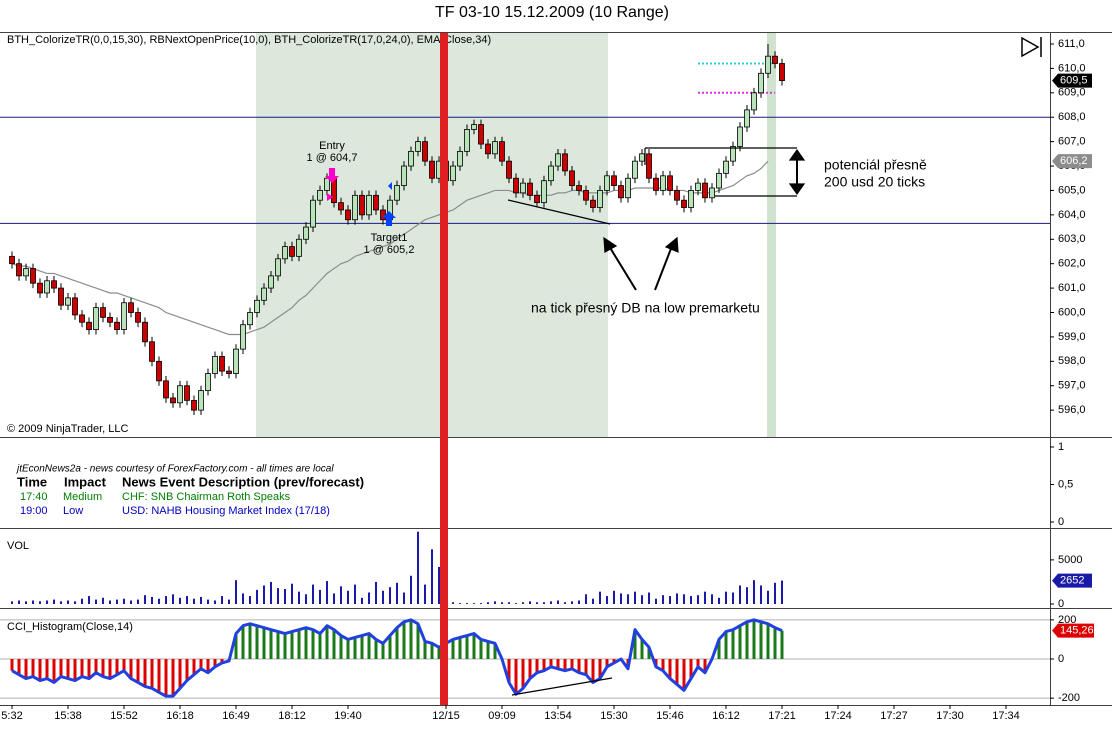  Describe the element at coordinates (389, 250) in the screenshot. I see `target-fill: 1 @ 605,2` at that location.